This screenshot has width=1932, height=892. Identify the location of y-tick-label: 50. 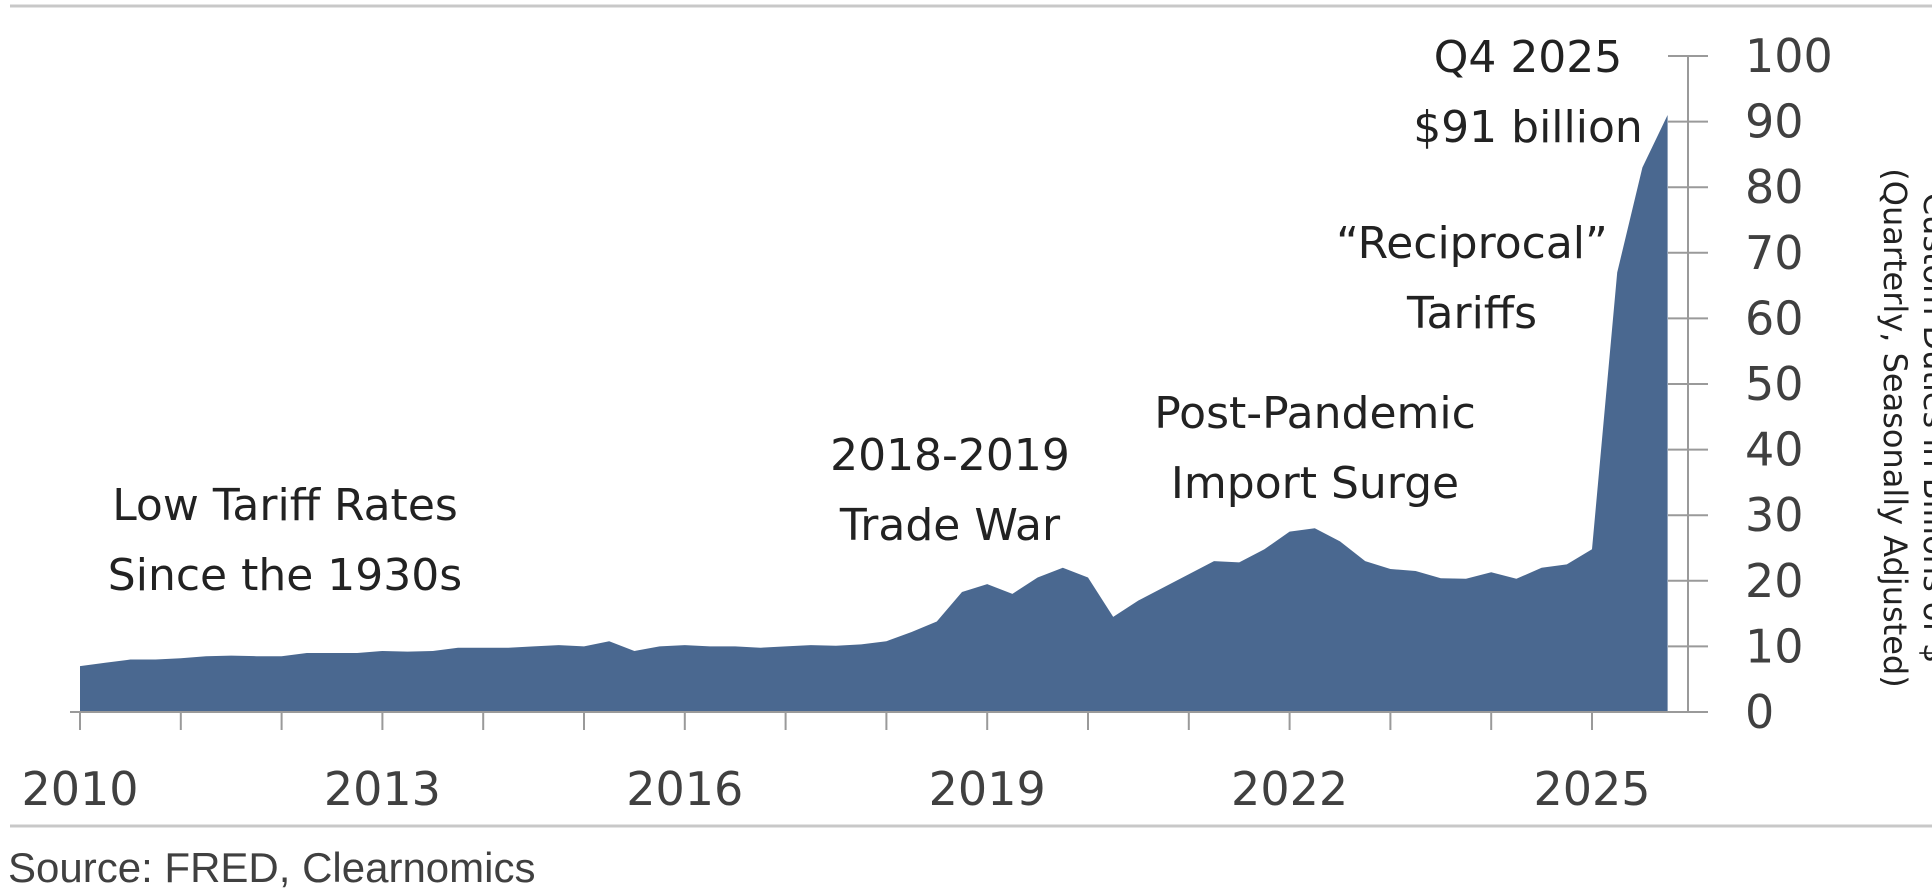
(1774, 384).